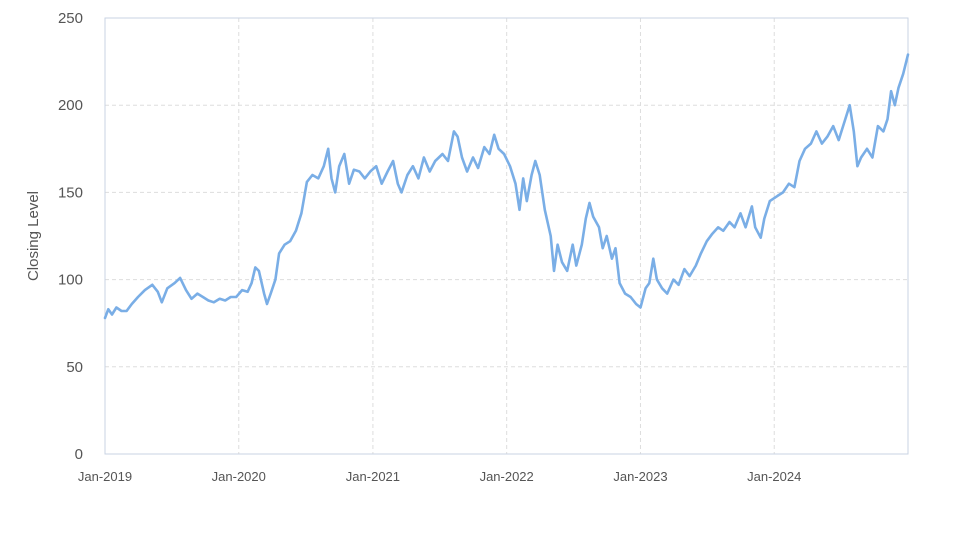 This screenshot has width=973, height=547. I want to click on y-tick-label-100: 100, so click(70, 280).